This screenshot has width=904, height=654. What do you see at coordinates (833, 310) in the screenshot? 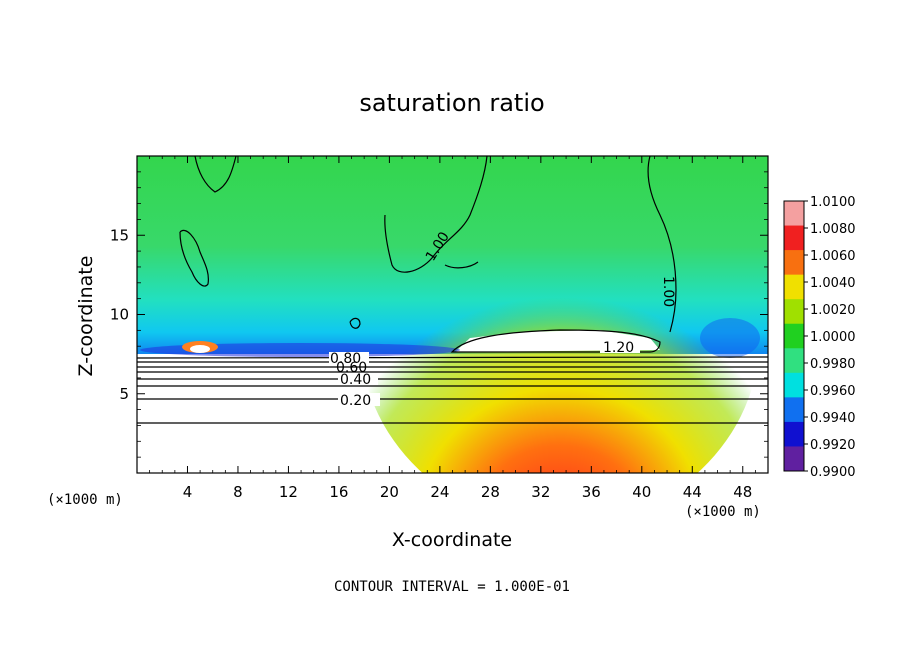
I see `colorbar-tick-label: 1.0020` at bounding box center [833, 310].